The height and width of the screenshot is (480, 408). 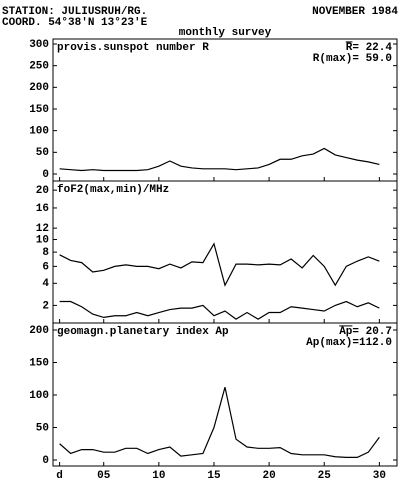 I want to click on x-tick-label: 25, so click(x=325, y=475).